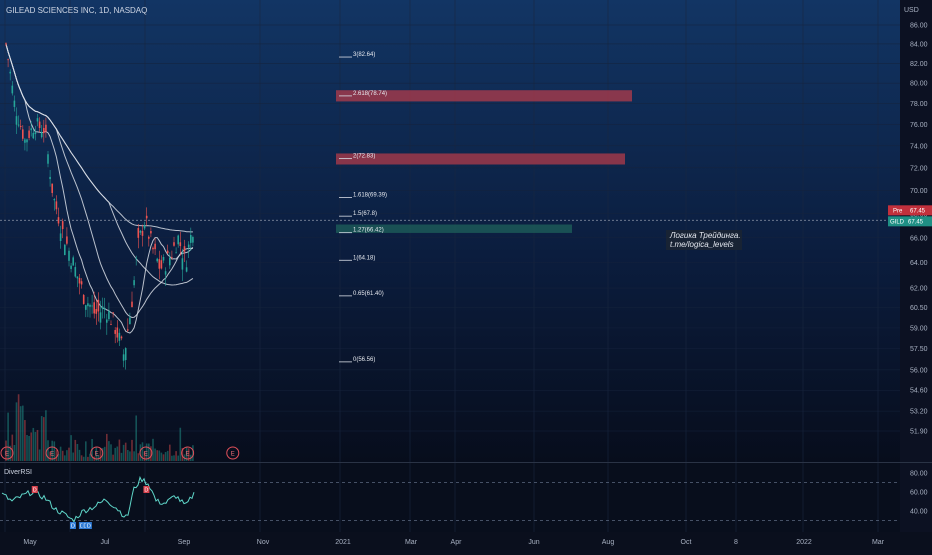 The height and width of the screenshot is (555, 932). Describe the element at coordinates (910, 221) in the screenshot. I see `last-price-tag: GILD 67.45` at that location.